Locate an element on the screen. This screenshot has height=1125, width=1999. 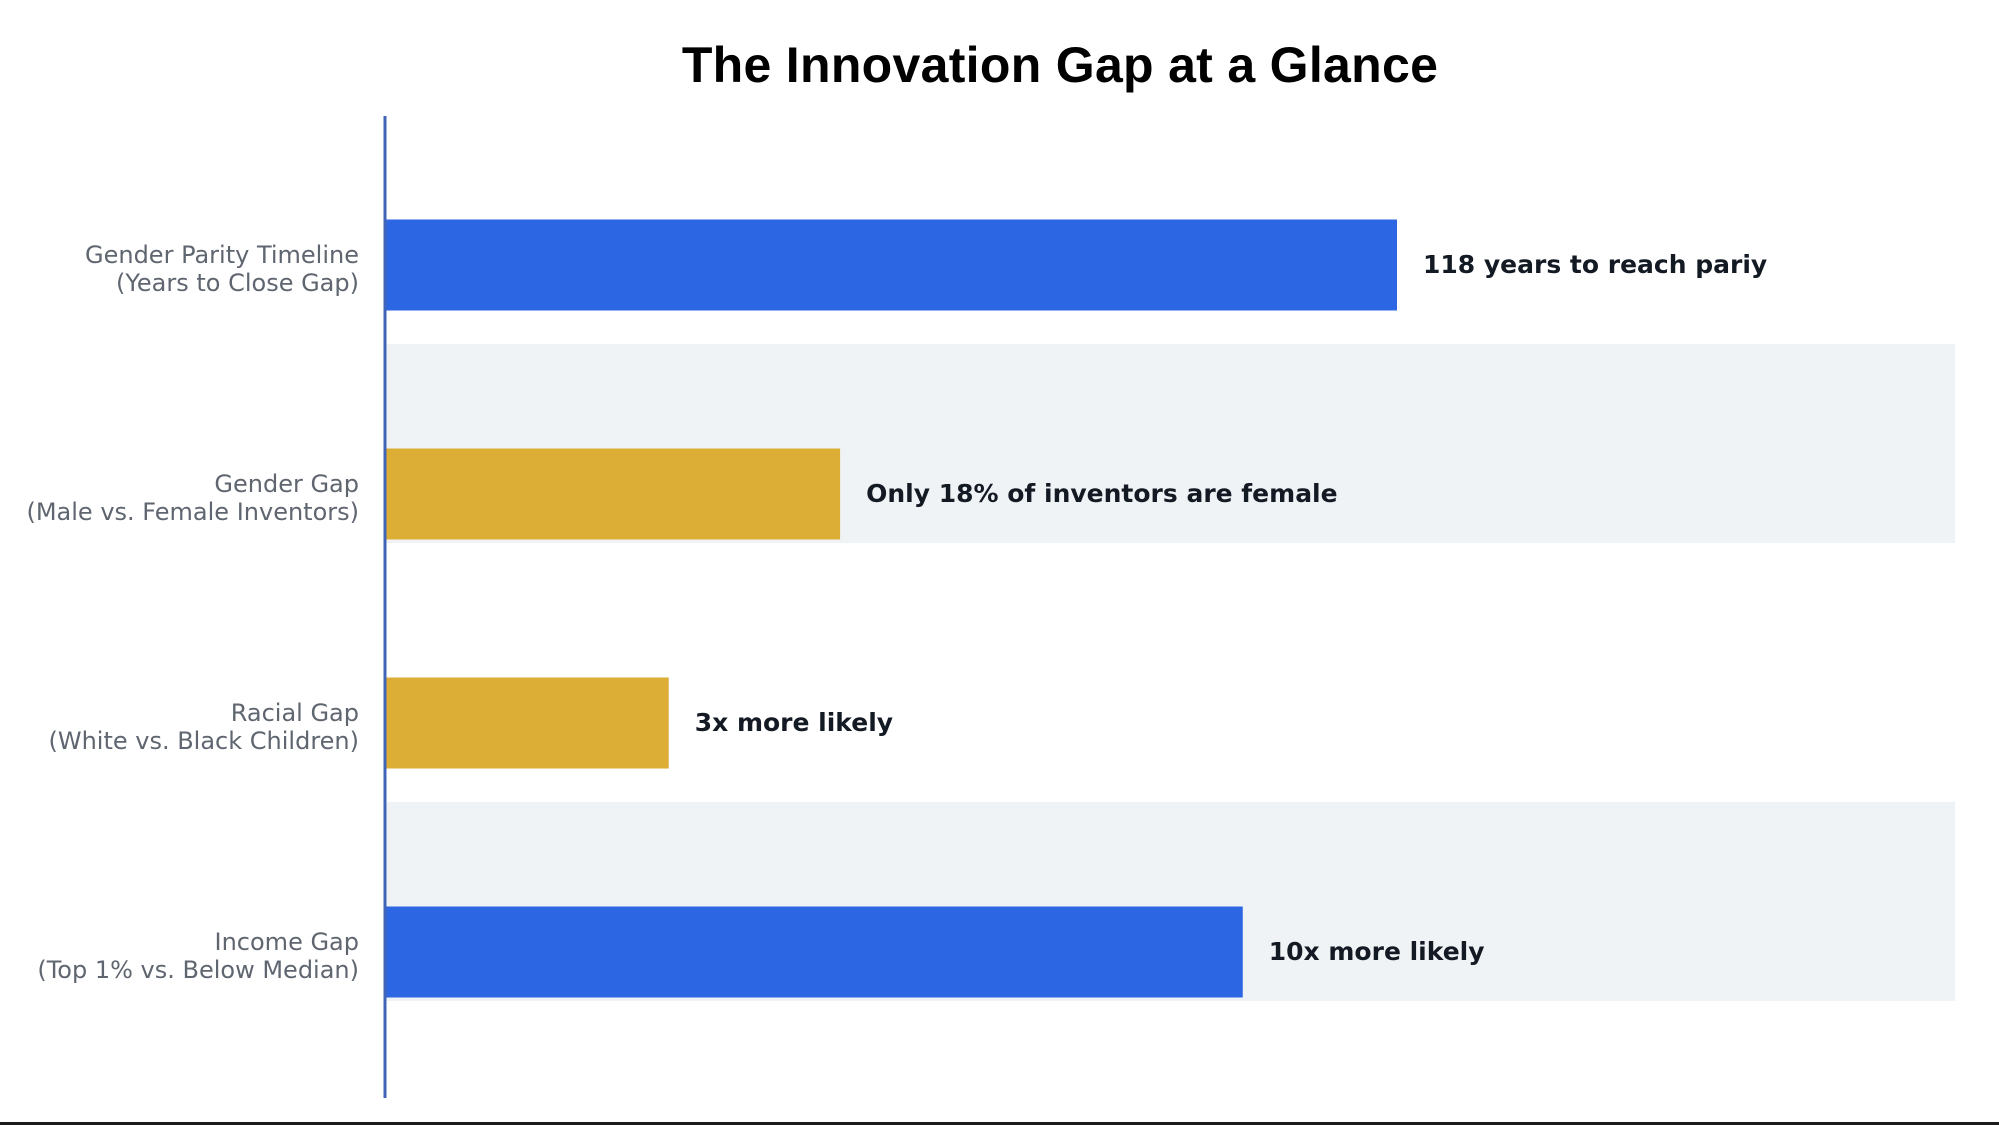
category-label: (Top 1% vs. Below Median) is located at coordinates (198, 970).